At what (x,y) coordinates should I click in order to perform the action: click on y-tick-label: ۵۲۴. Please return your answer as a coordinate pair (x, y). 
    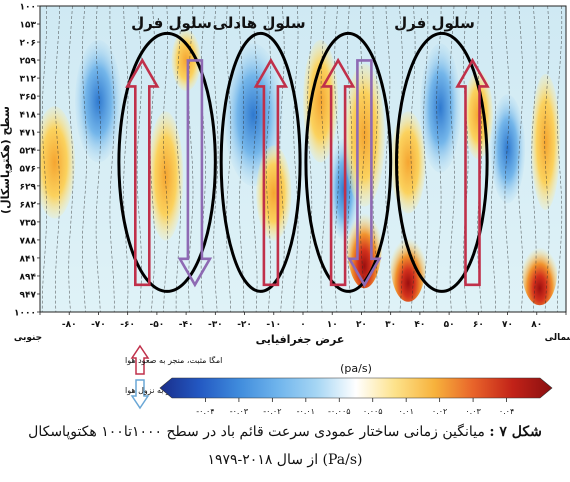
    Looking at the image, I should click on (28, 152).